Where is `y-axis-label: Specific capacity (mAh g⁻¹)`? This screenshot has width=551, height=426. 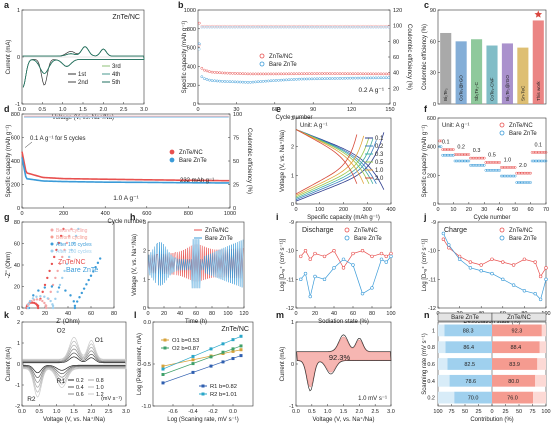 y-axis-label: Specific capacity (mAh g⁻¹) is located at coordinates (185, 57).